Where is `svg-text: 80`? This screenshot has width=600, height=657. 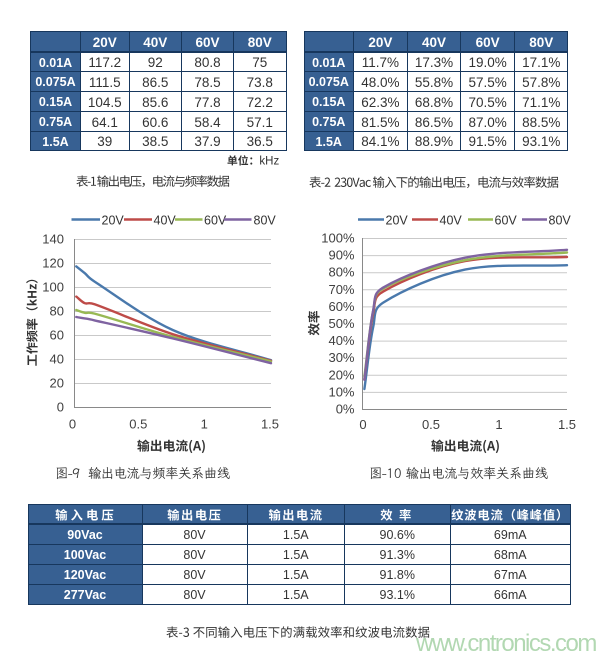 svg-text: 80 is located at coordinates (57, 311).